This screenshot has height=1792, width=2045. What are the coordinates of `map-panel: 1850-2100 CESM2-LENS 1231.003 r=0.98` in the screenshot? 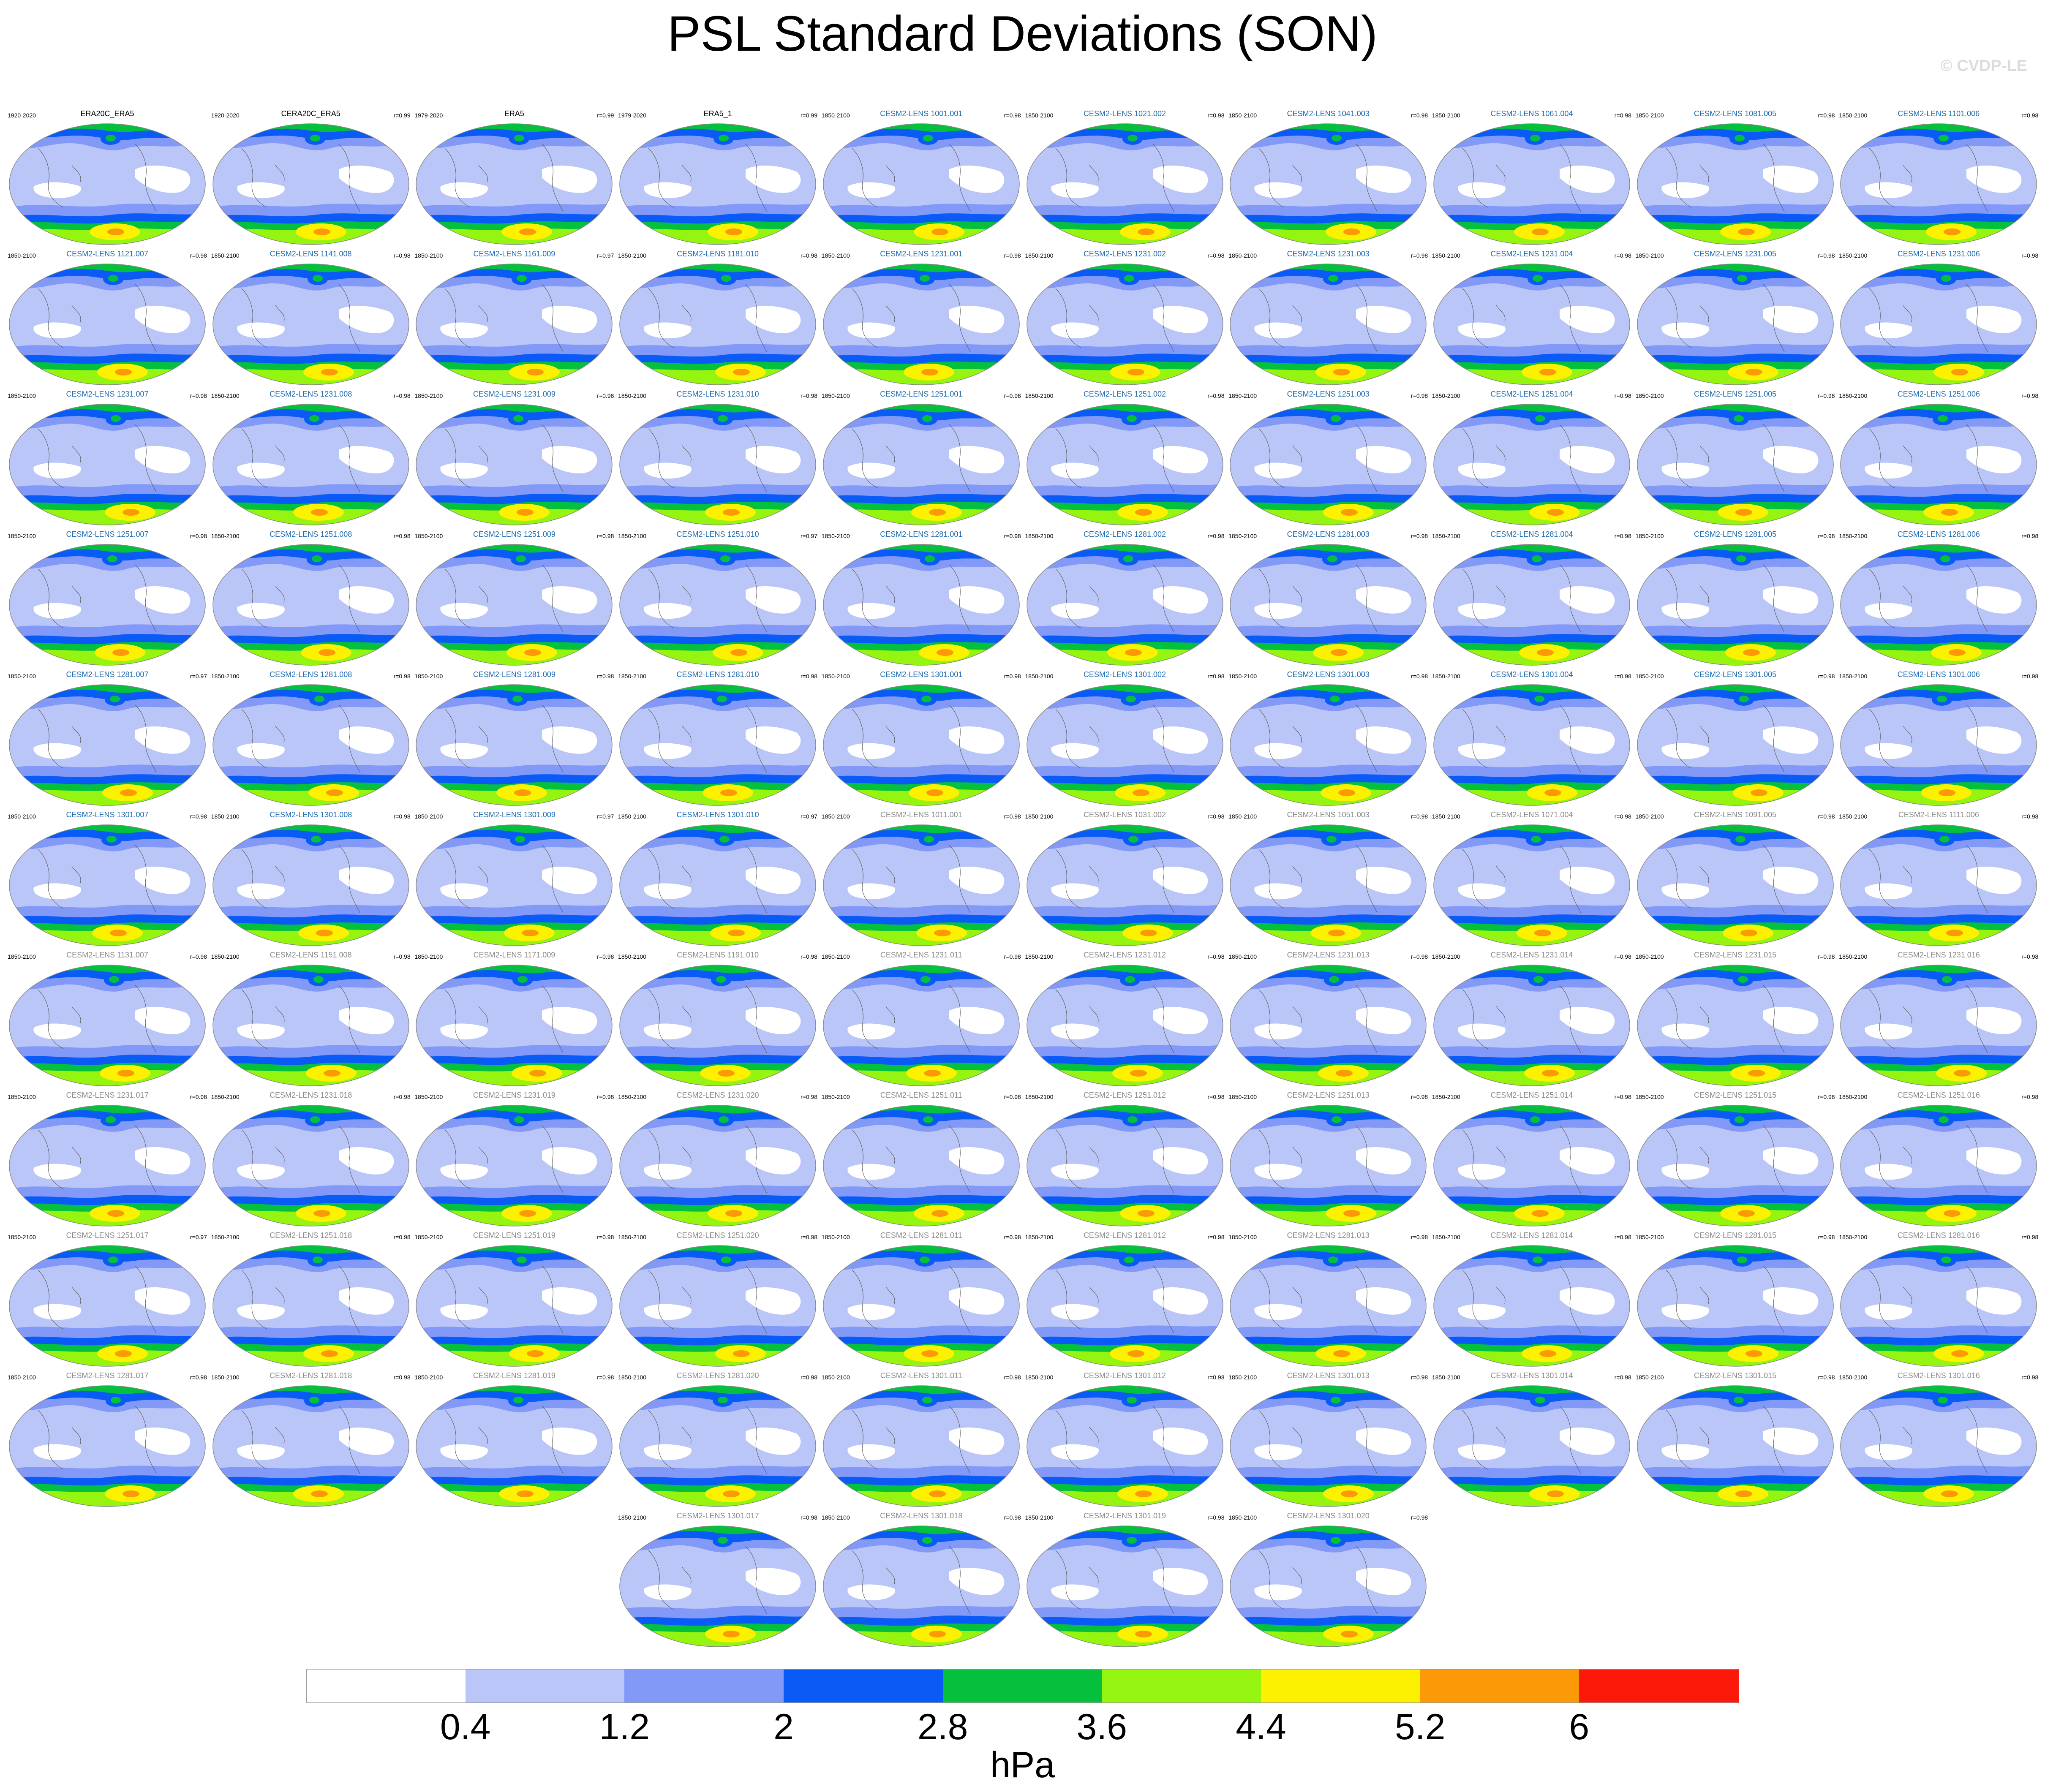 It's located at (1329, 319).